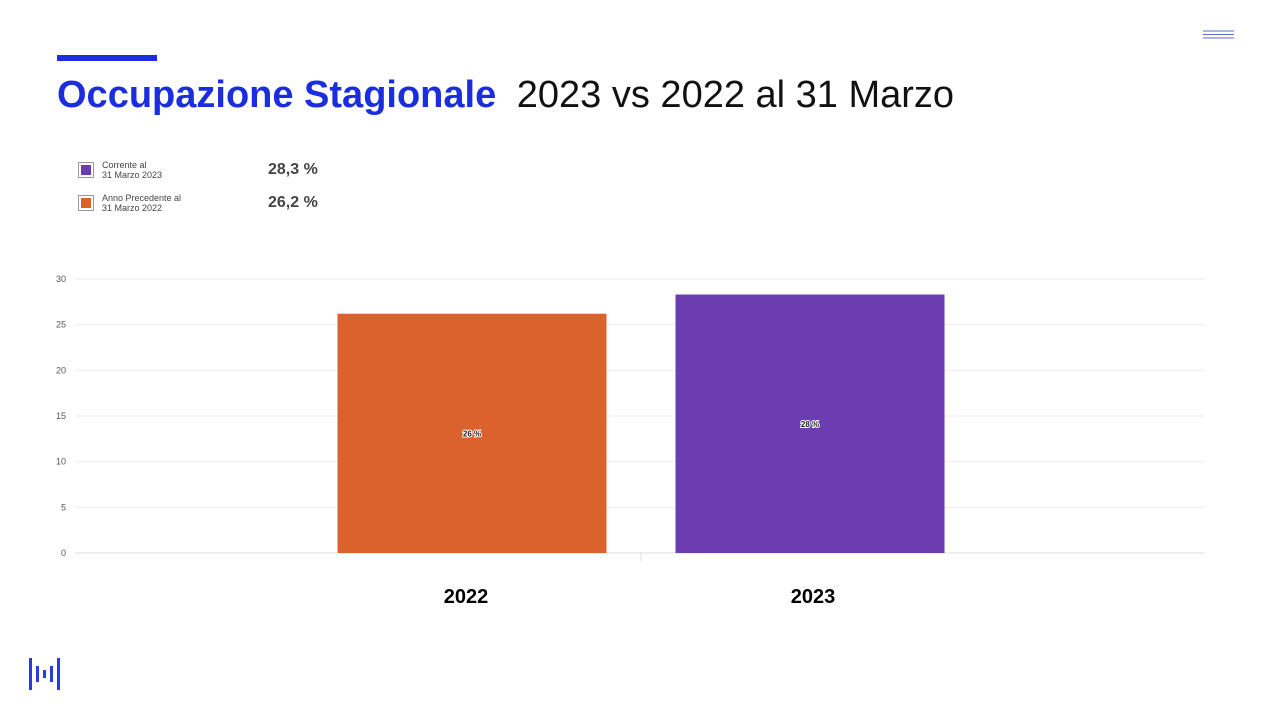 The width and height of the screenshot is (1279, 719). I want to click on value-label: 28 %, so click(810, 424).